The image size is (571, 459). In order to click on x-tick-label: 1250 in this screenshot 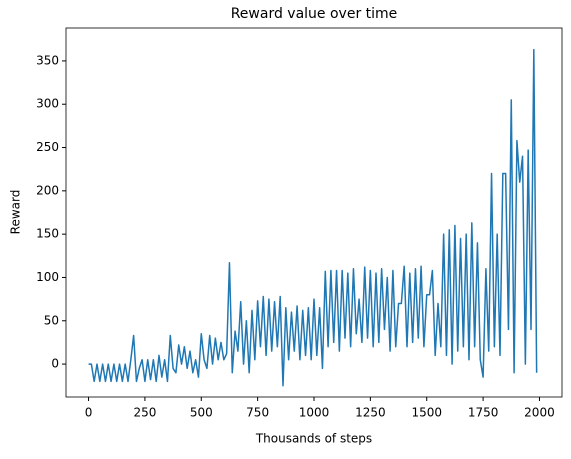, I will do `click(370, 413)`.